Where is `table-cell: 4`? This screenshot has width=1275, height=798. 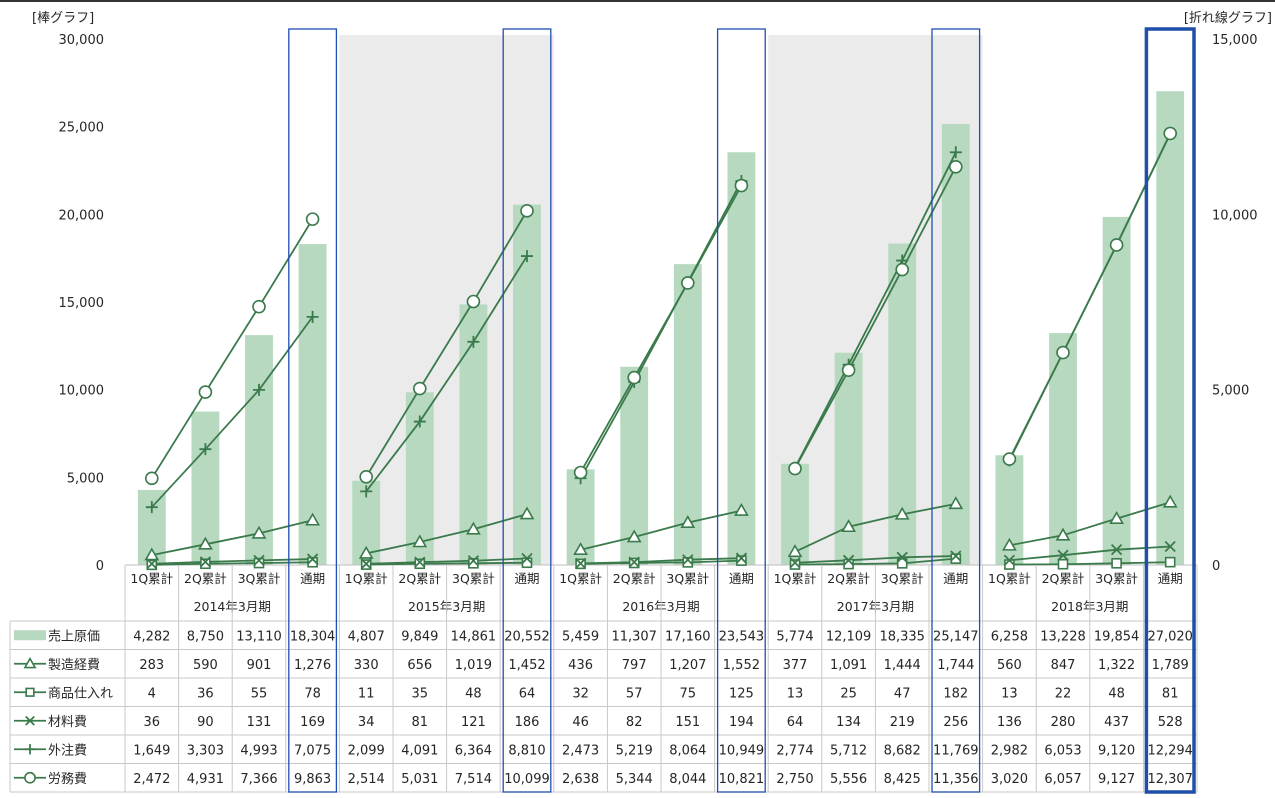 table-cell: 4 is located at coordinates (152, 693).